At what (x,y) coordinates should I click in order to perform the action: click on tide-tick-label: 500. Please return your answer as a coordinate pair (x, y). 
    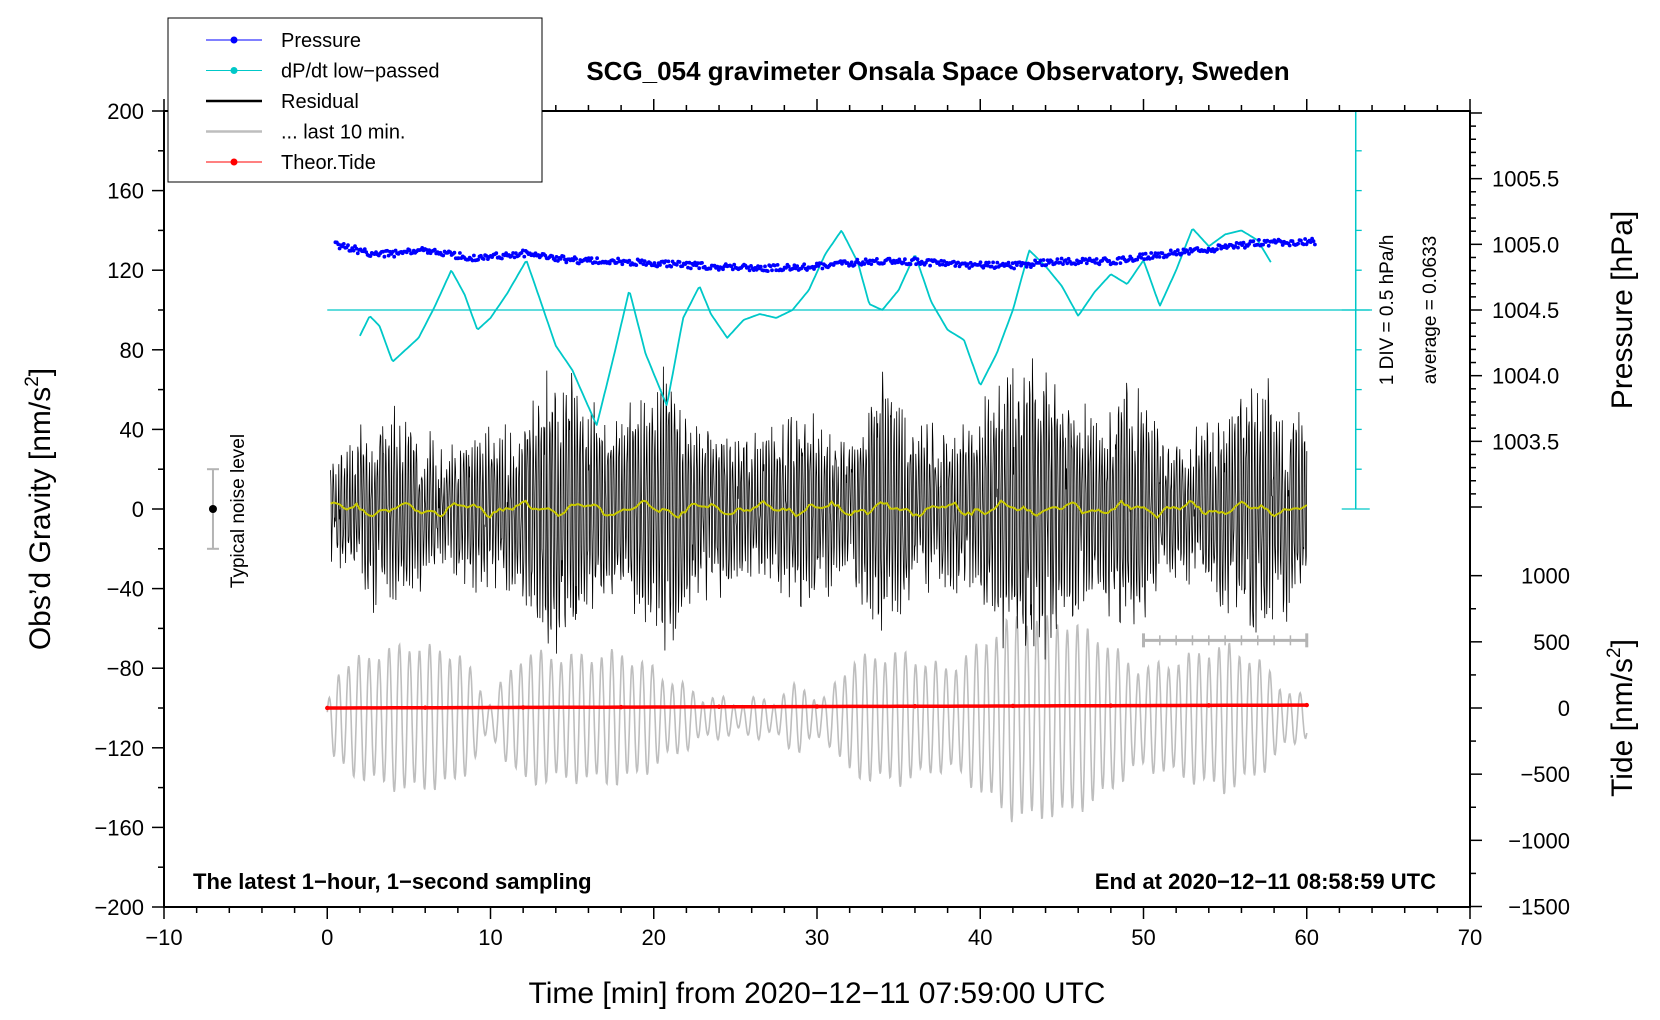
    Looking at the image, I should click on (1551, 642).